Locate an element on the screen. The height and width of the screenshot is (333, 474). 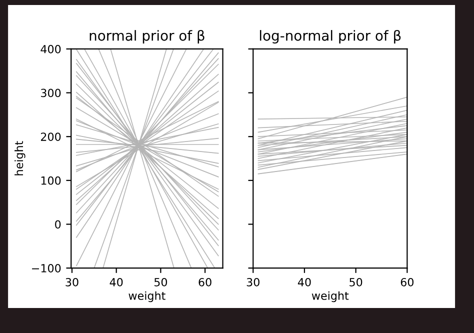
y-tick-label: 300 is located at coordinates (51, 93).